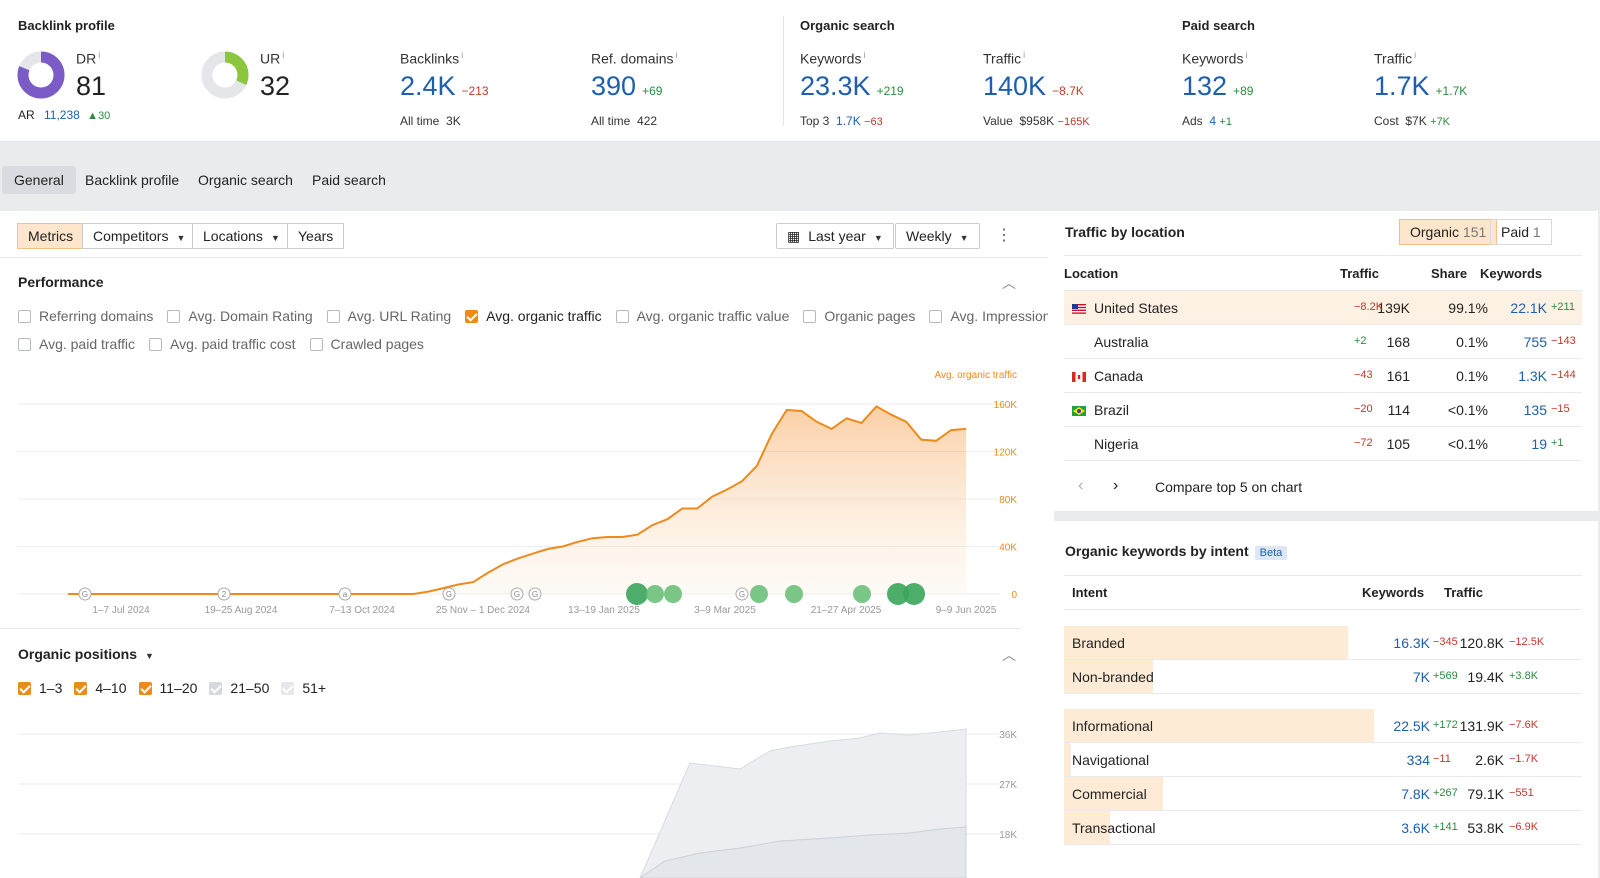  What do you see at coordinates (1110, 342) in the screenshot?
I see `country-name: Australia` at bounding box center [1110, 342].